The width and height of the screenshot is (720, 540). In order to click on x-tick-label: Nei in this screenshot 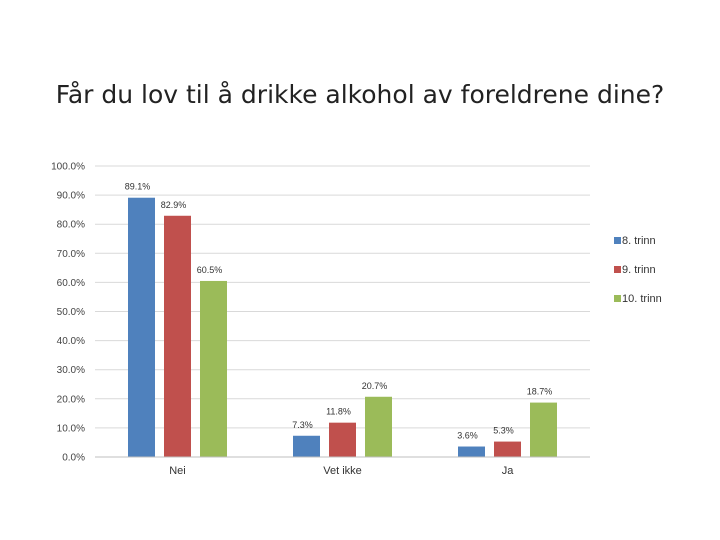, I will do `click(177, 471)`.